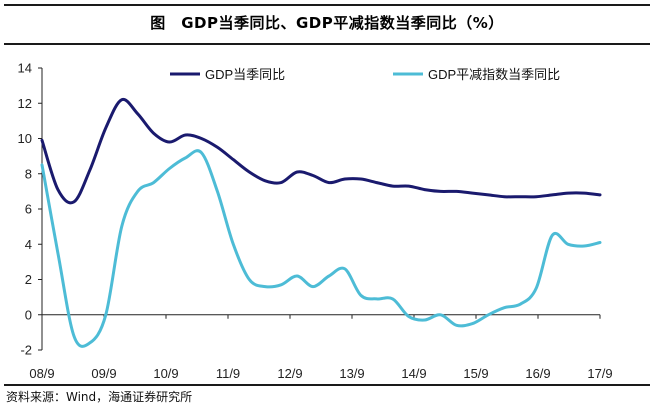 Image resolution: width=654 pixels, height=415 pixels. Describe the element at coordinates (475, 373) in the screenshot. I see `x-tick-label: 15/9` at that location.